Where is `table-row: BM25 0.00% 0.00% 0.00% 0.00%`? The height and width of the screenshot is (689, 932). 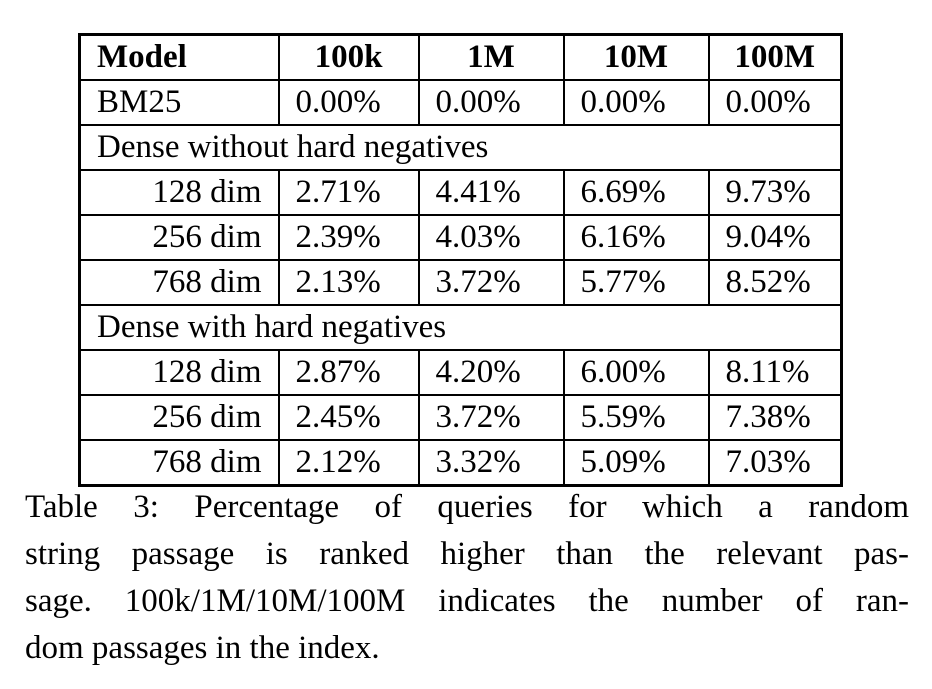 table-row: BM25 0.00% 0.00% 0.00% 0.00% is located at coordinates (460, 102).